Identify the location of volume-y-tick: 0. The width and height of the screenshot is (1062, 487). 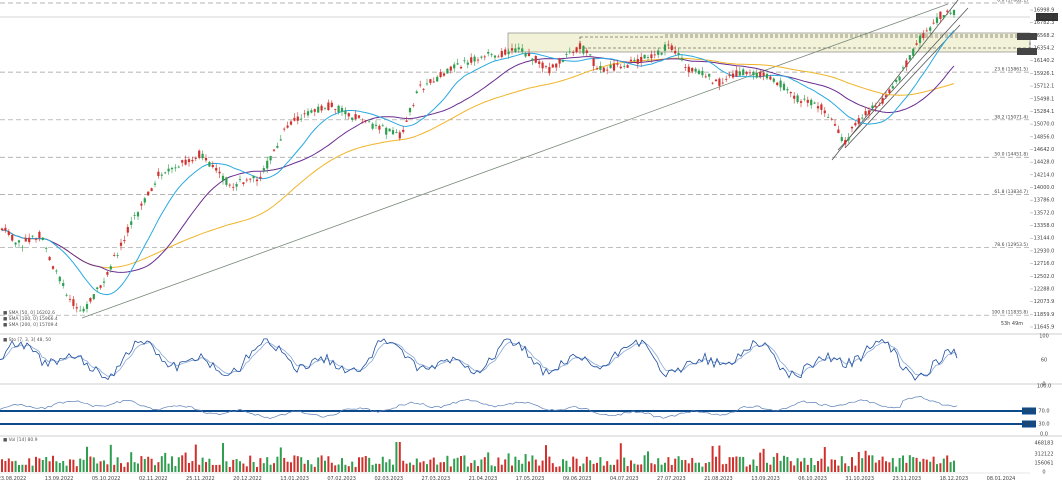
(1043, 473).